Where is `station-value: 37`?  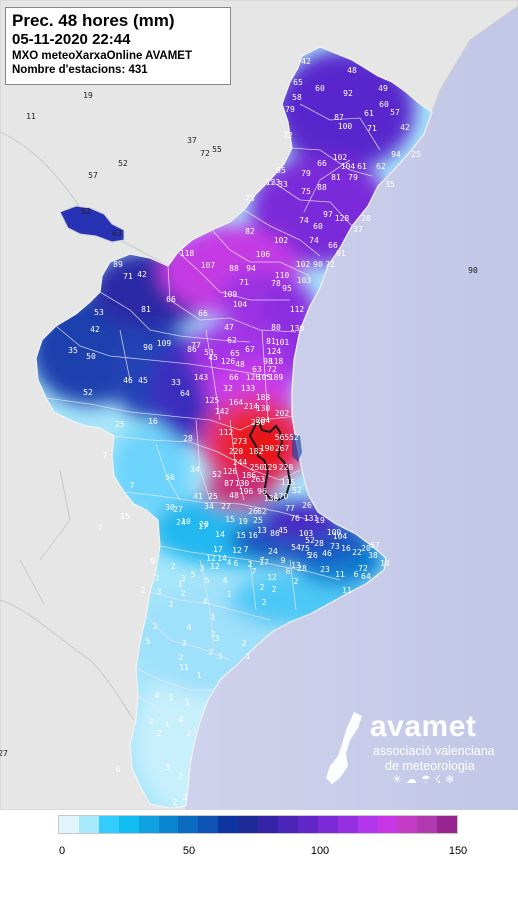 station-value: 37 is located at coordinates (358, 229).